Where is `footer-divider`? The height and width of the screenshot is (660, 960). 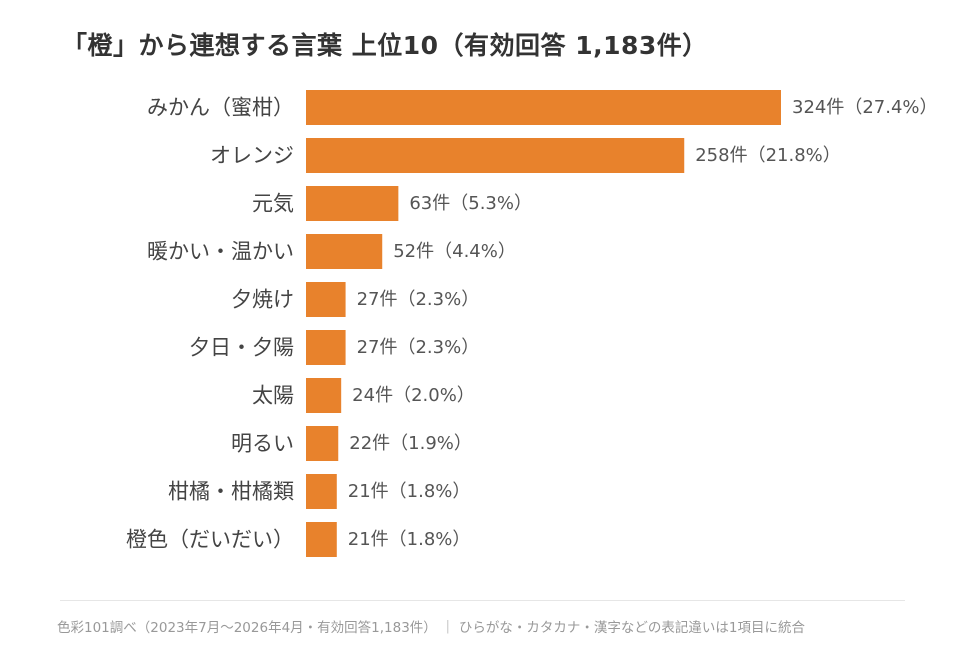 footer-divider is located at coordinates (482, 600).